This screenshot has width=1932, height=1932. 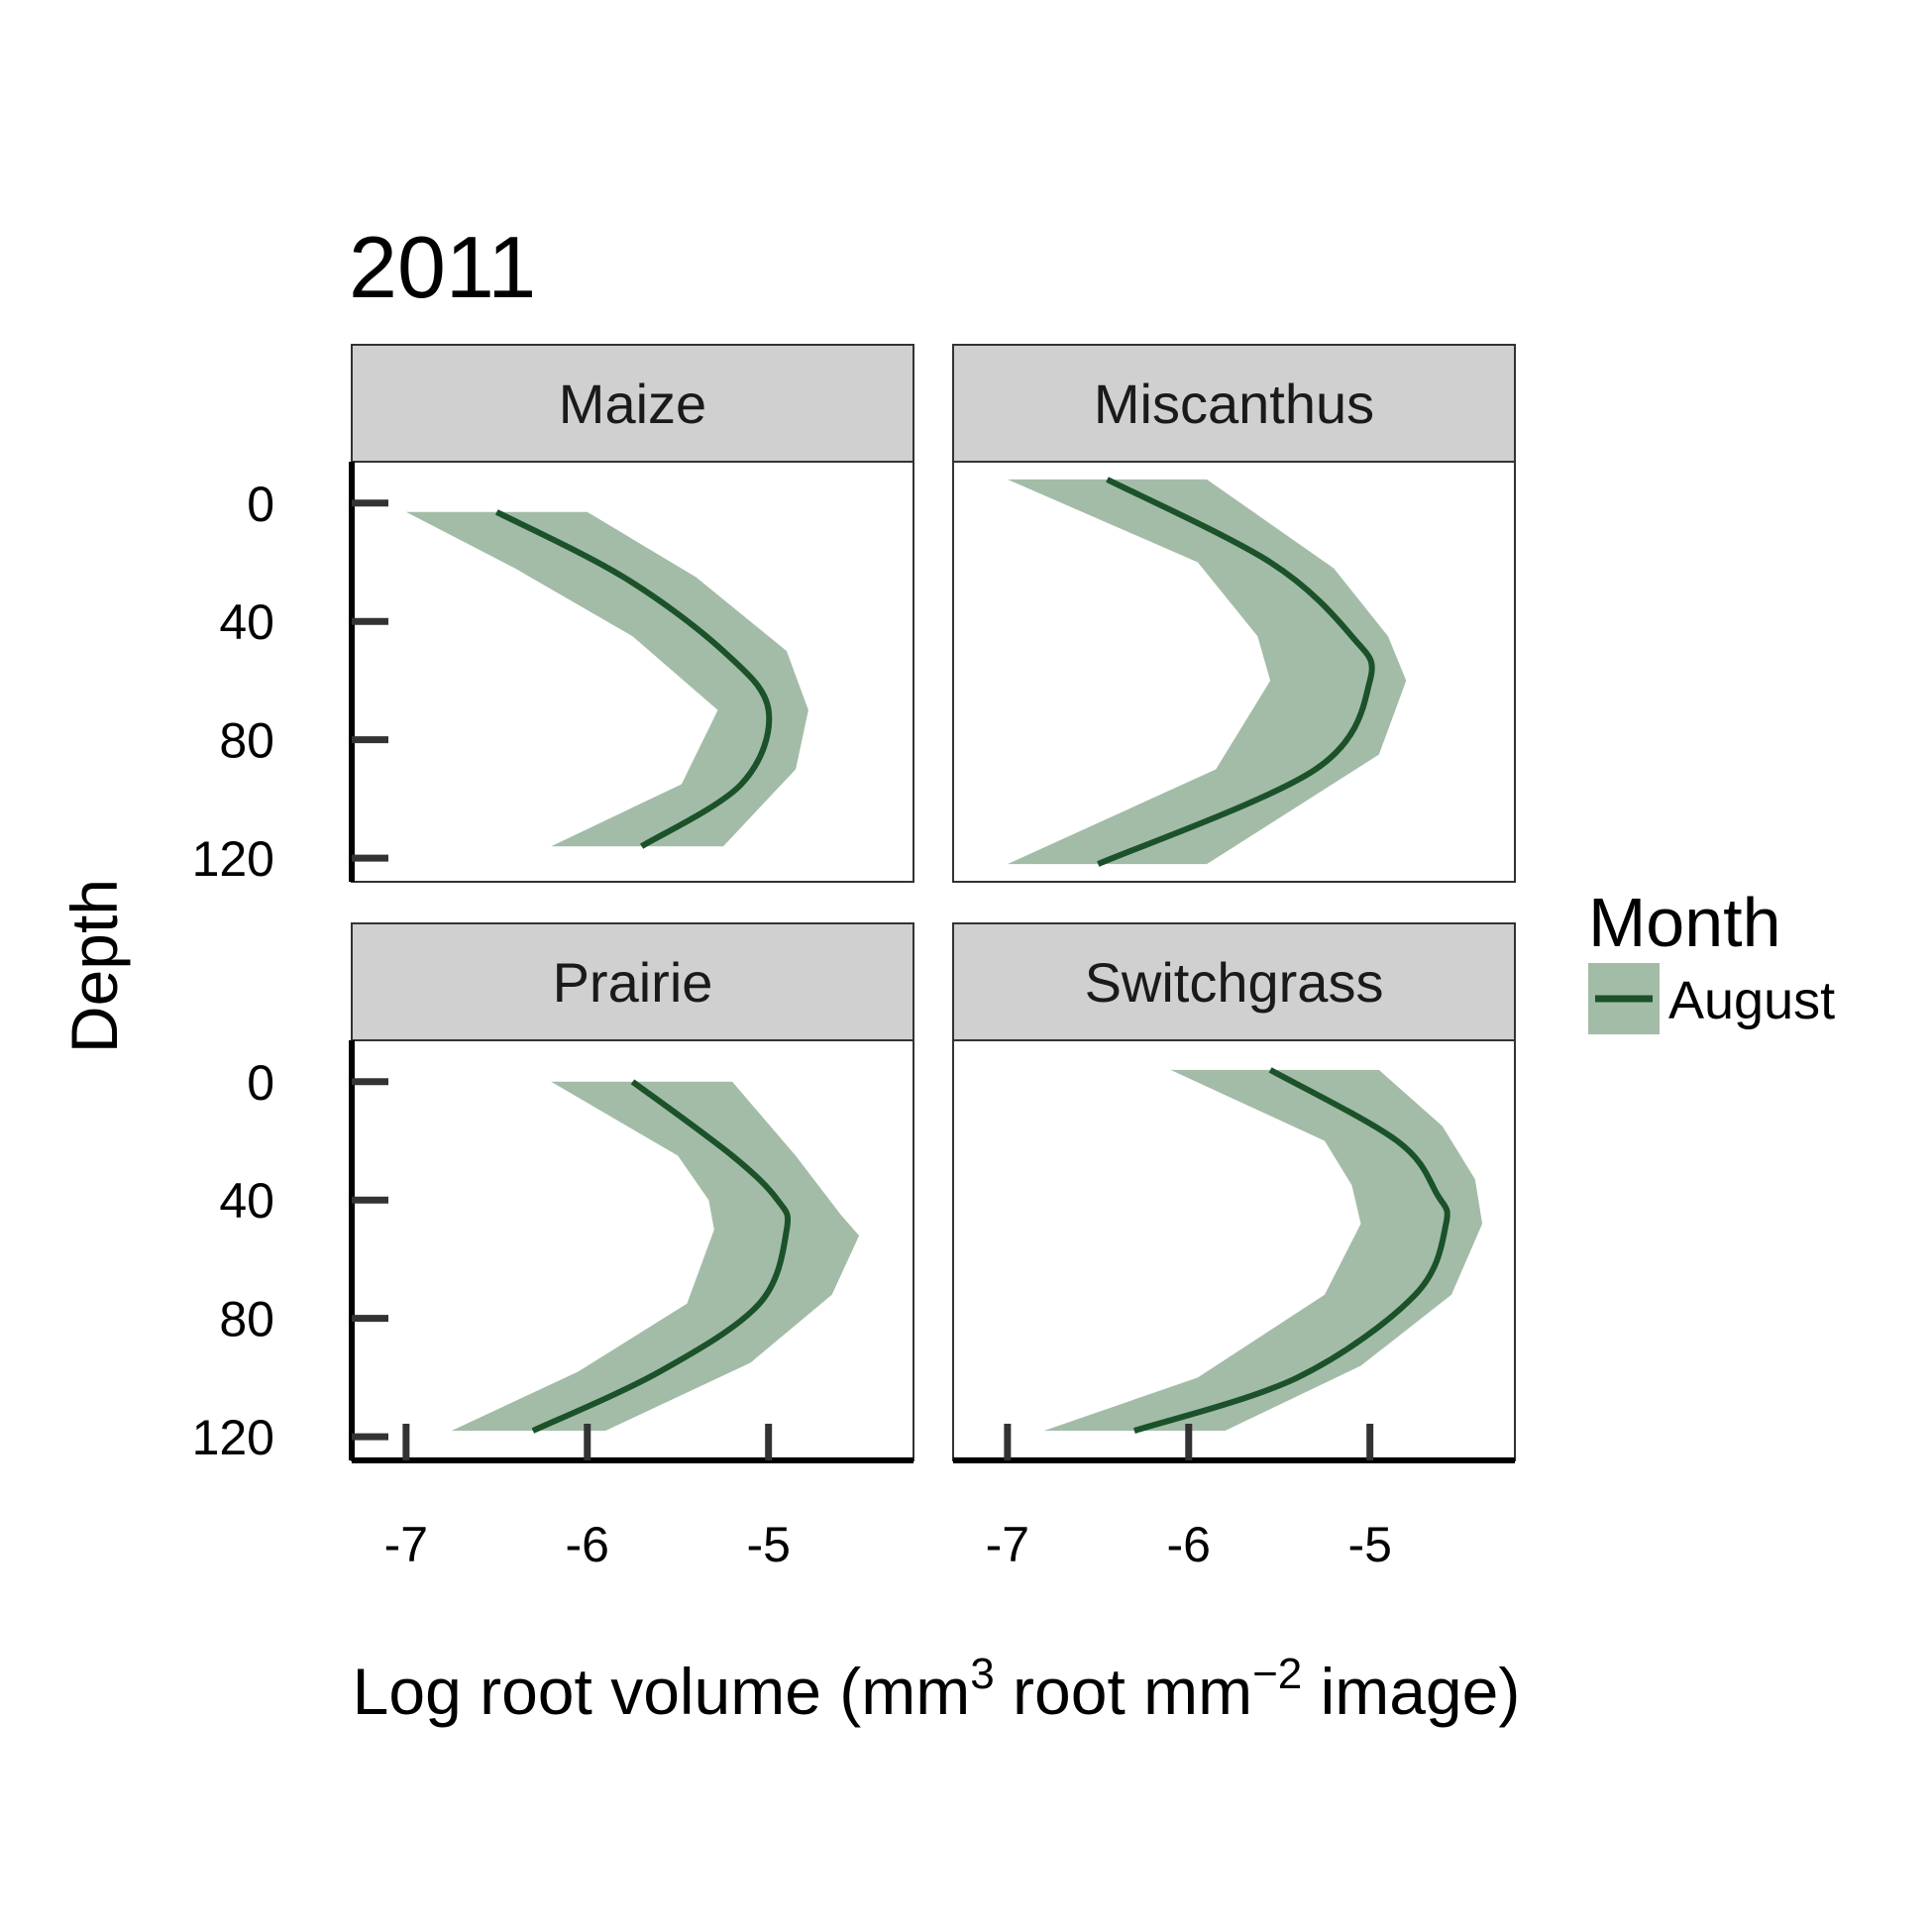 I want to click on ribbon-maize, so click(x=607, y=679).